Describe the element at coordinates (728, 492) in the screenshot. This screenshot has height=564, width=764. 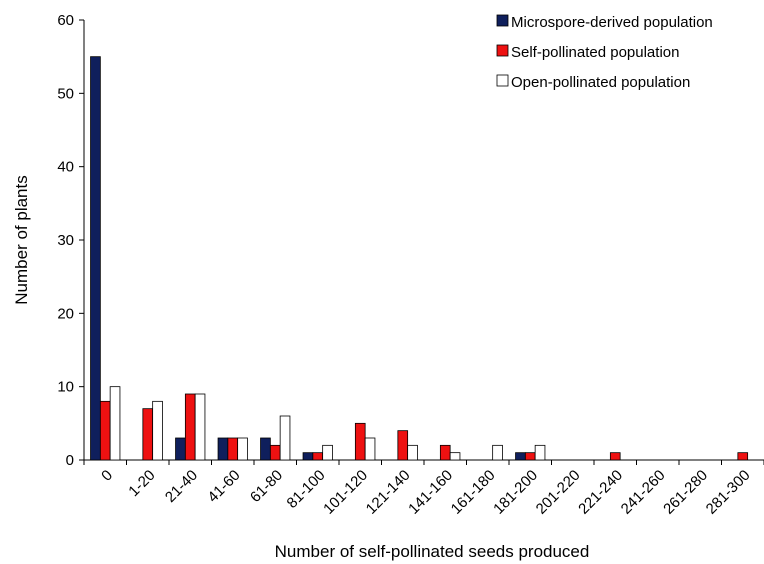
I see `x-tick-label: 281-300` at that location.